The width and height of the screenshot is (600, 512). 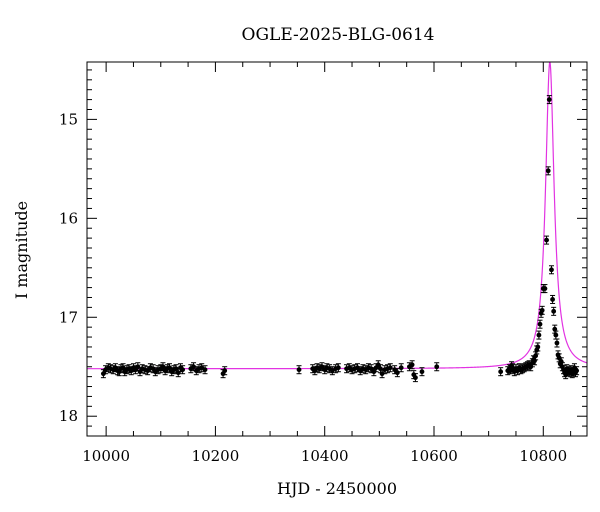 What do you see at coordinates (68, 317) in the screenshot?
I see `y-tick-label: 17` at bounding box center [68, 317].